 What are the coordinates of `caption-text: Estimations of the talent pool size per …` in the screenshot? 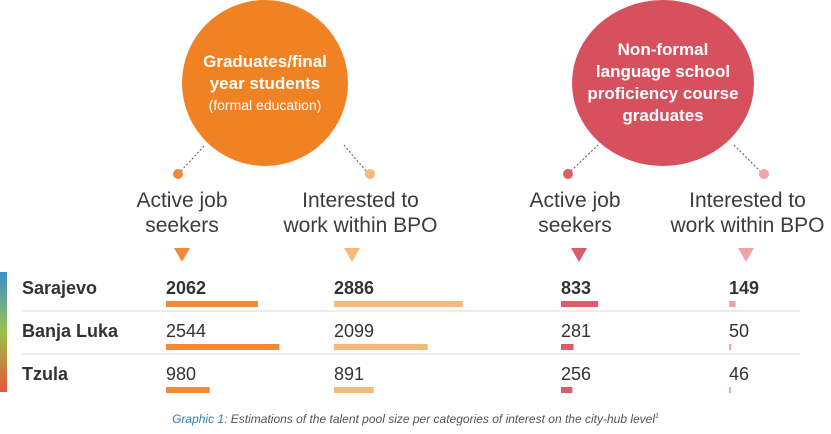 It's located at (441, 419).